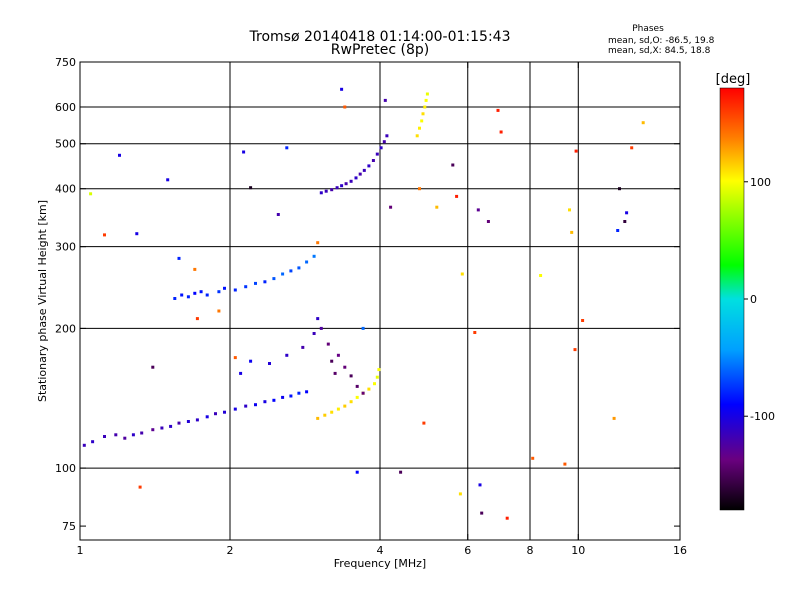 The width and height of the screenshot is (800, 600). Describe the element at coordinates (659, 51) in the screenshot. I see `phase-info-x: mean, sd,X: 84.5, 18.8` at that location.